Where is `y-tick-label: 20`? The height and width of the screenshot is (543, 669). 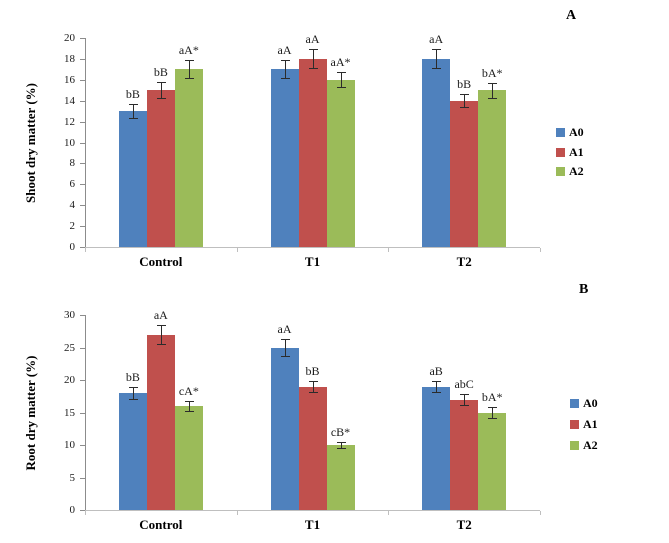
y-tick-label: 20 is located at coordinates (69, 380).